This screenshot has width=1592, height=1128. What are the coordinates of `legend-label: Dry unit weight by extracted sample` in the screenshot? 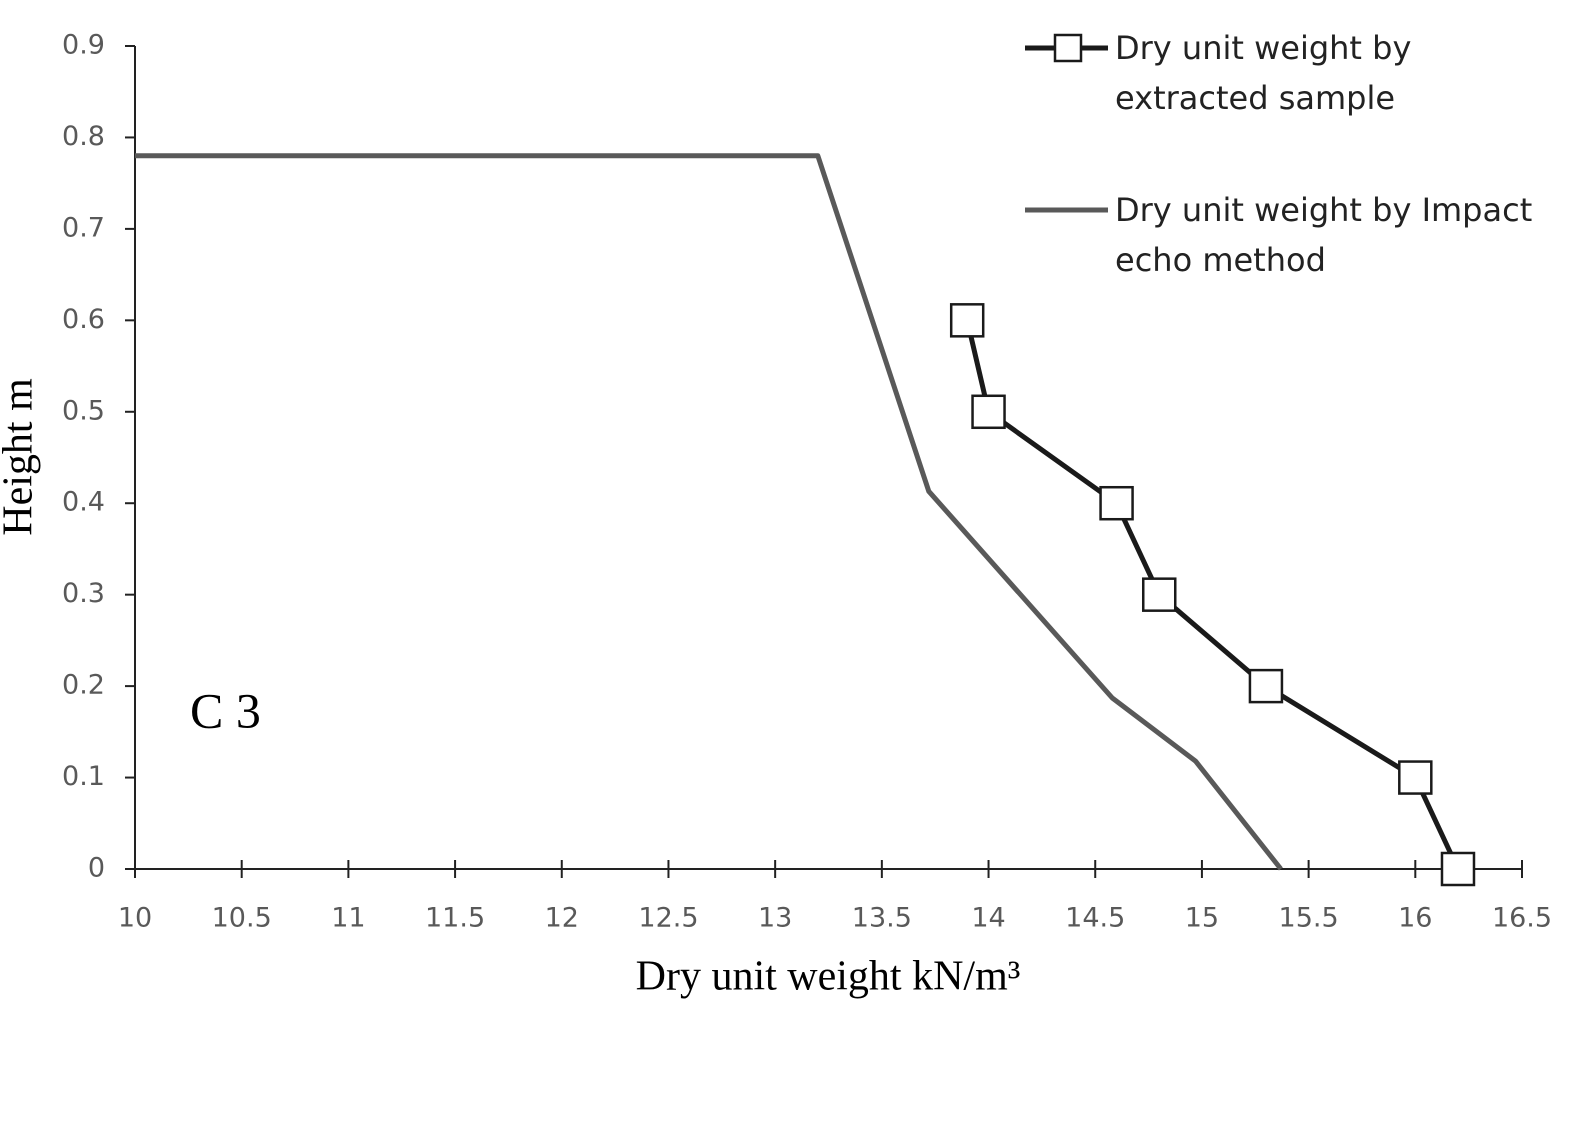 It's located at (1263, 73).